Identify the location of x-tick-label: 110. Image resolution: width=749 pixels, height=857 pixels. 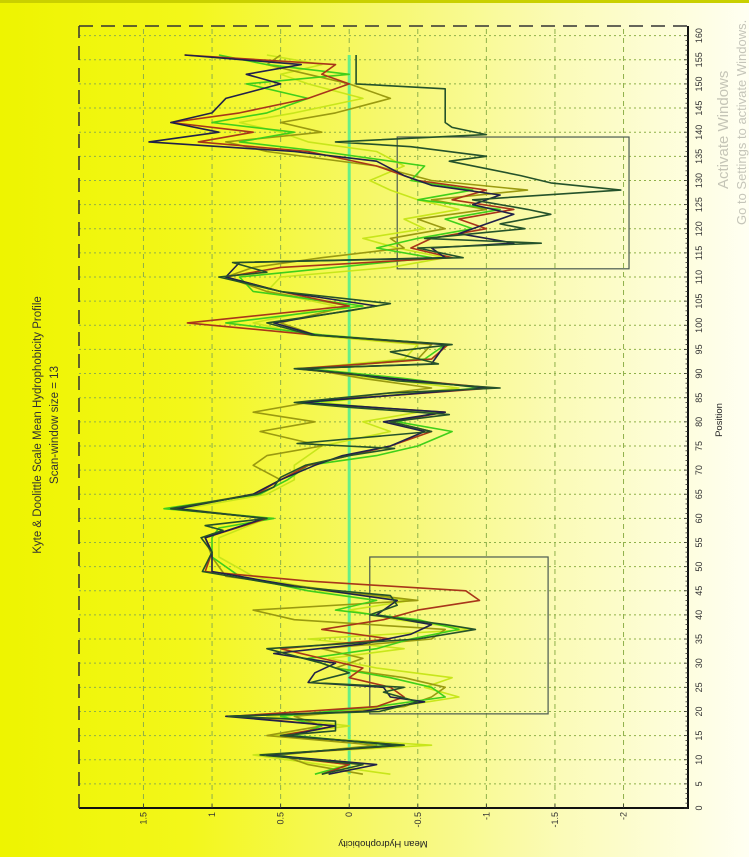
(699, 277).